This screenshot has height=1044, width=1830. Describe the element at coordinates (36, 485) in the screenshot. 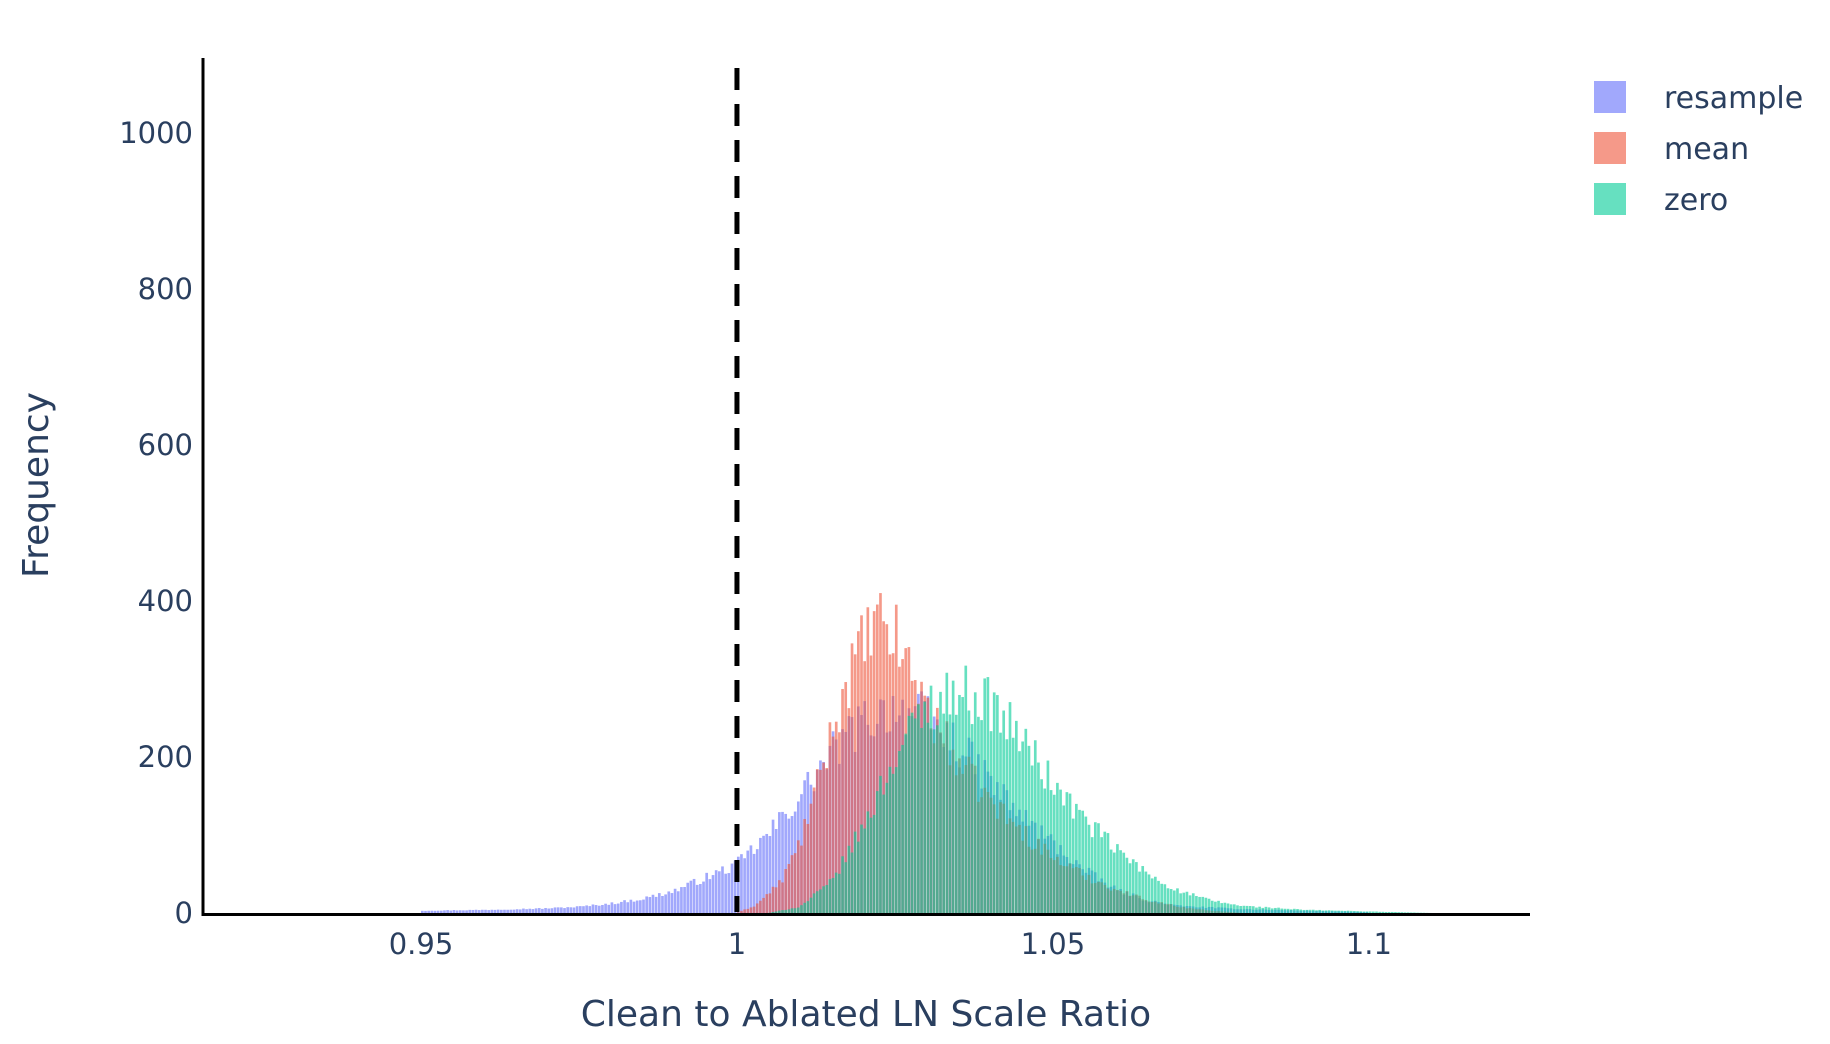

I see `y-axis-title: Frequency` at that location.